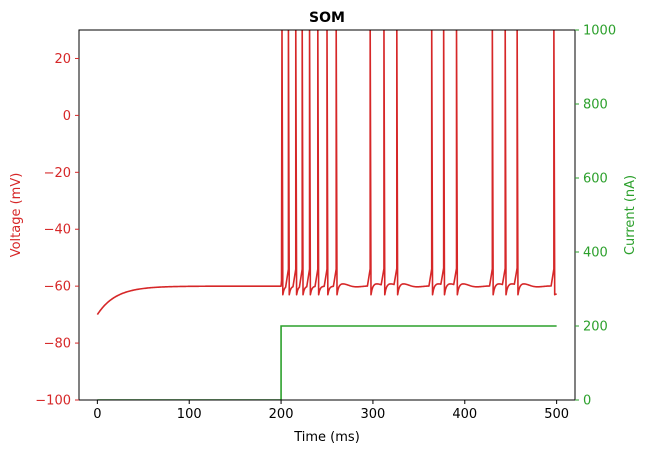 Image resolution: width=648 pixels, height=453 pixels. I want to click on right-y-tick-label: 1000, so click(599, 31).